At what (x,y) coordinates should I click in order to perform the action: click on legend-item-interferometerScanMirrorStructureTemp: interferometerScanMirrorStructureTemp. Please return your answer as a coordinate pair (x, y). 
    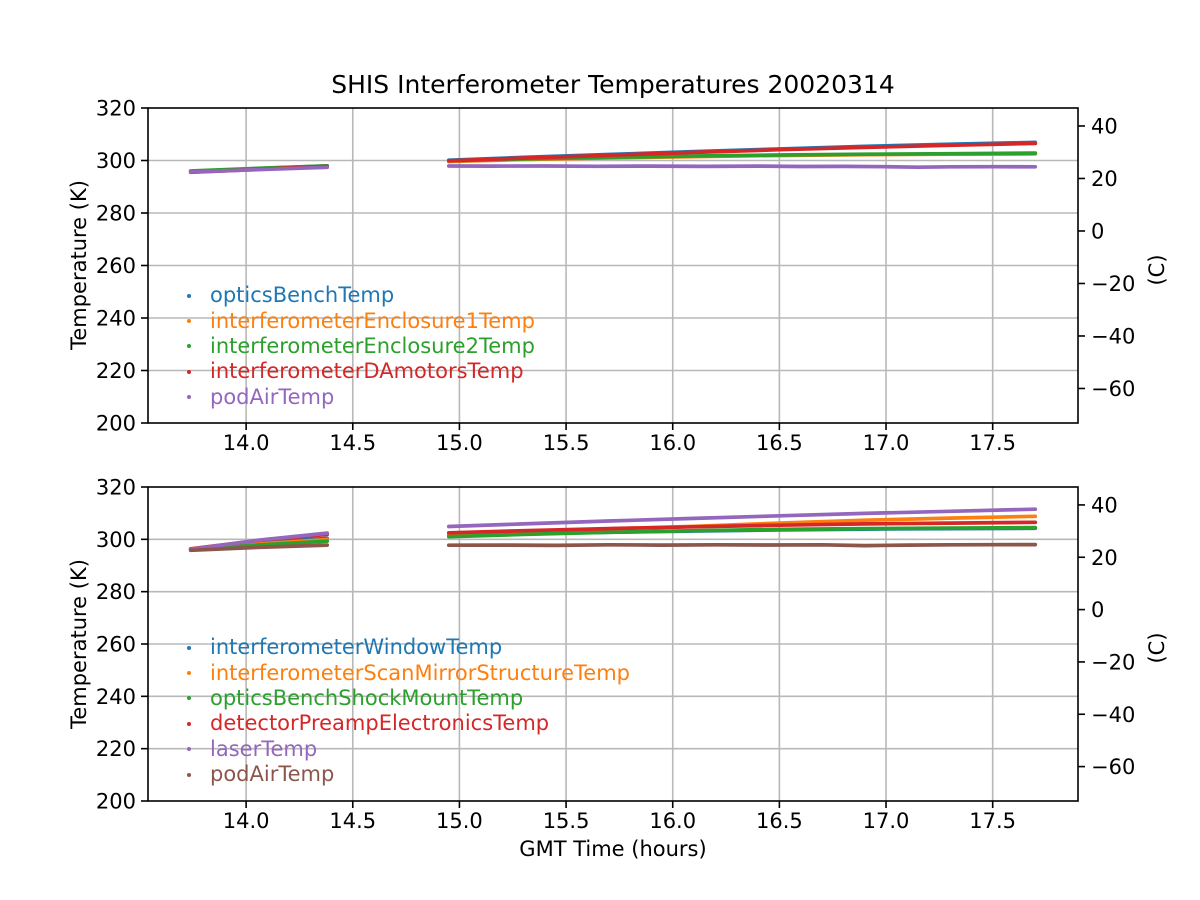
    Looking at the image, I should click on (408, 672).